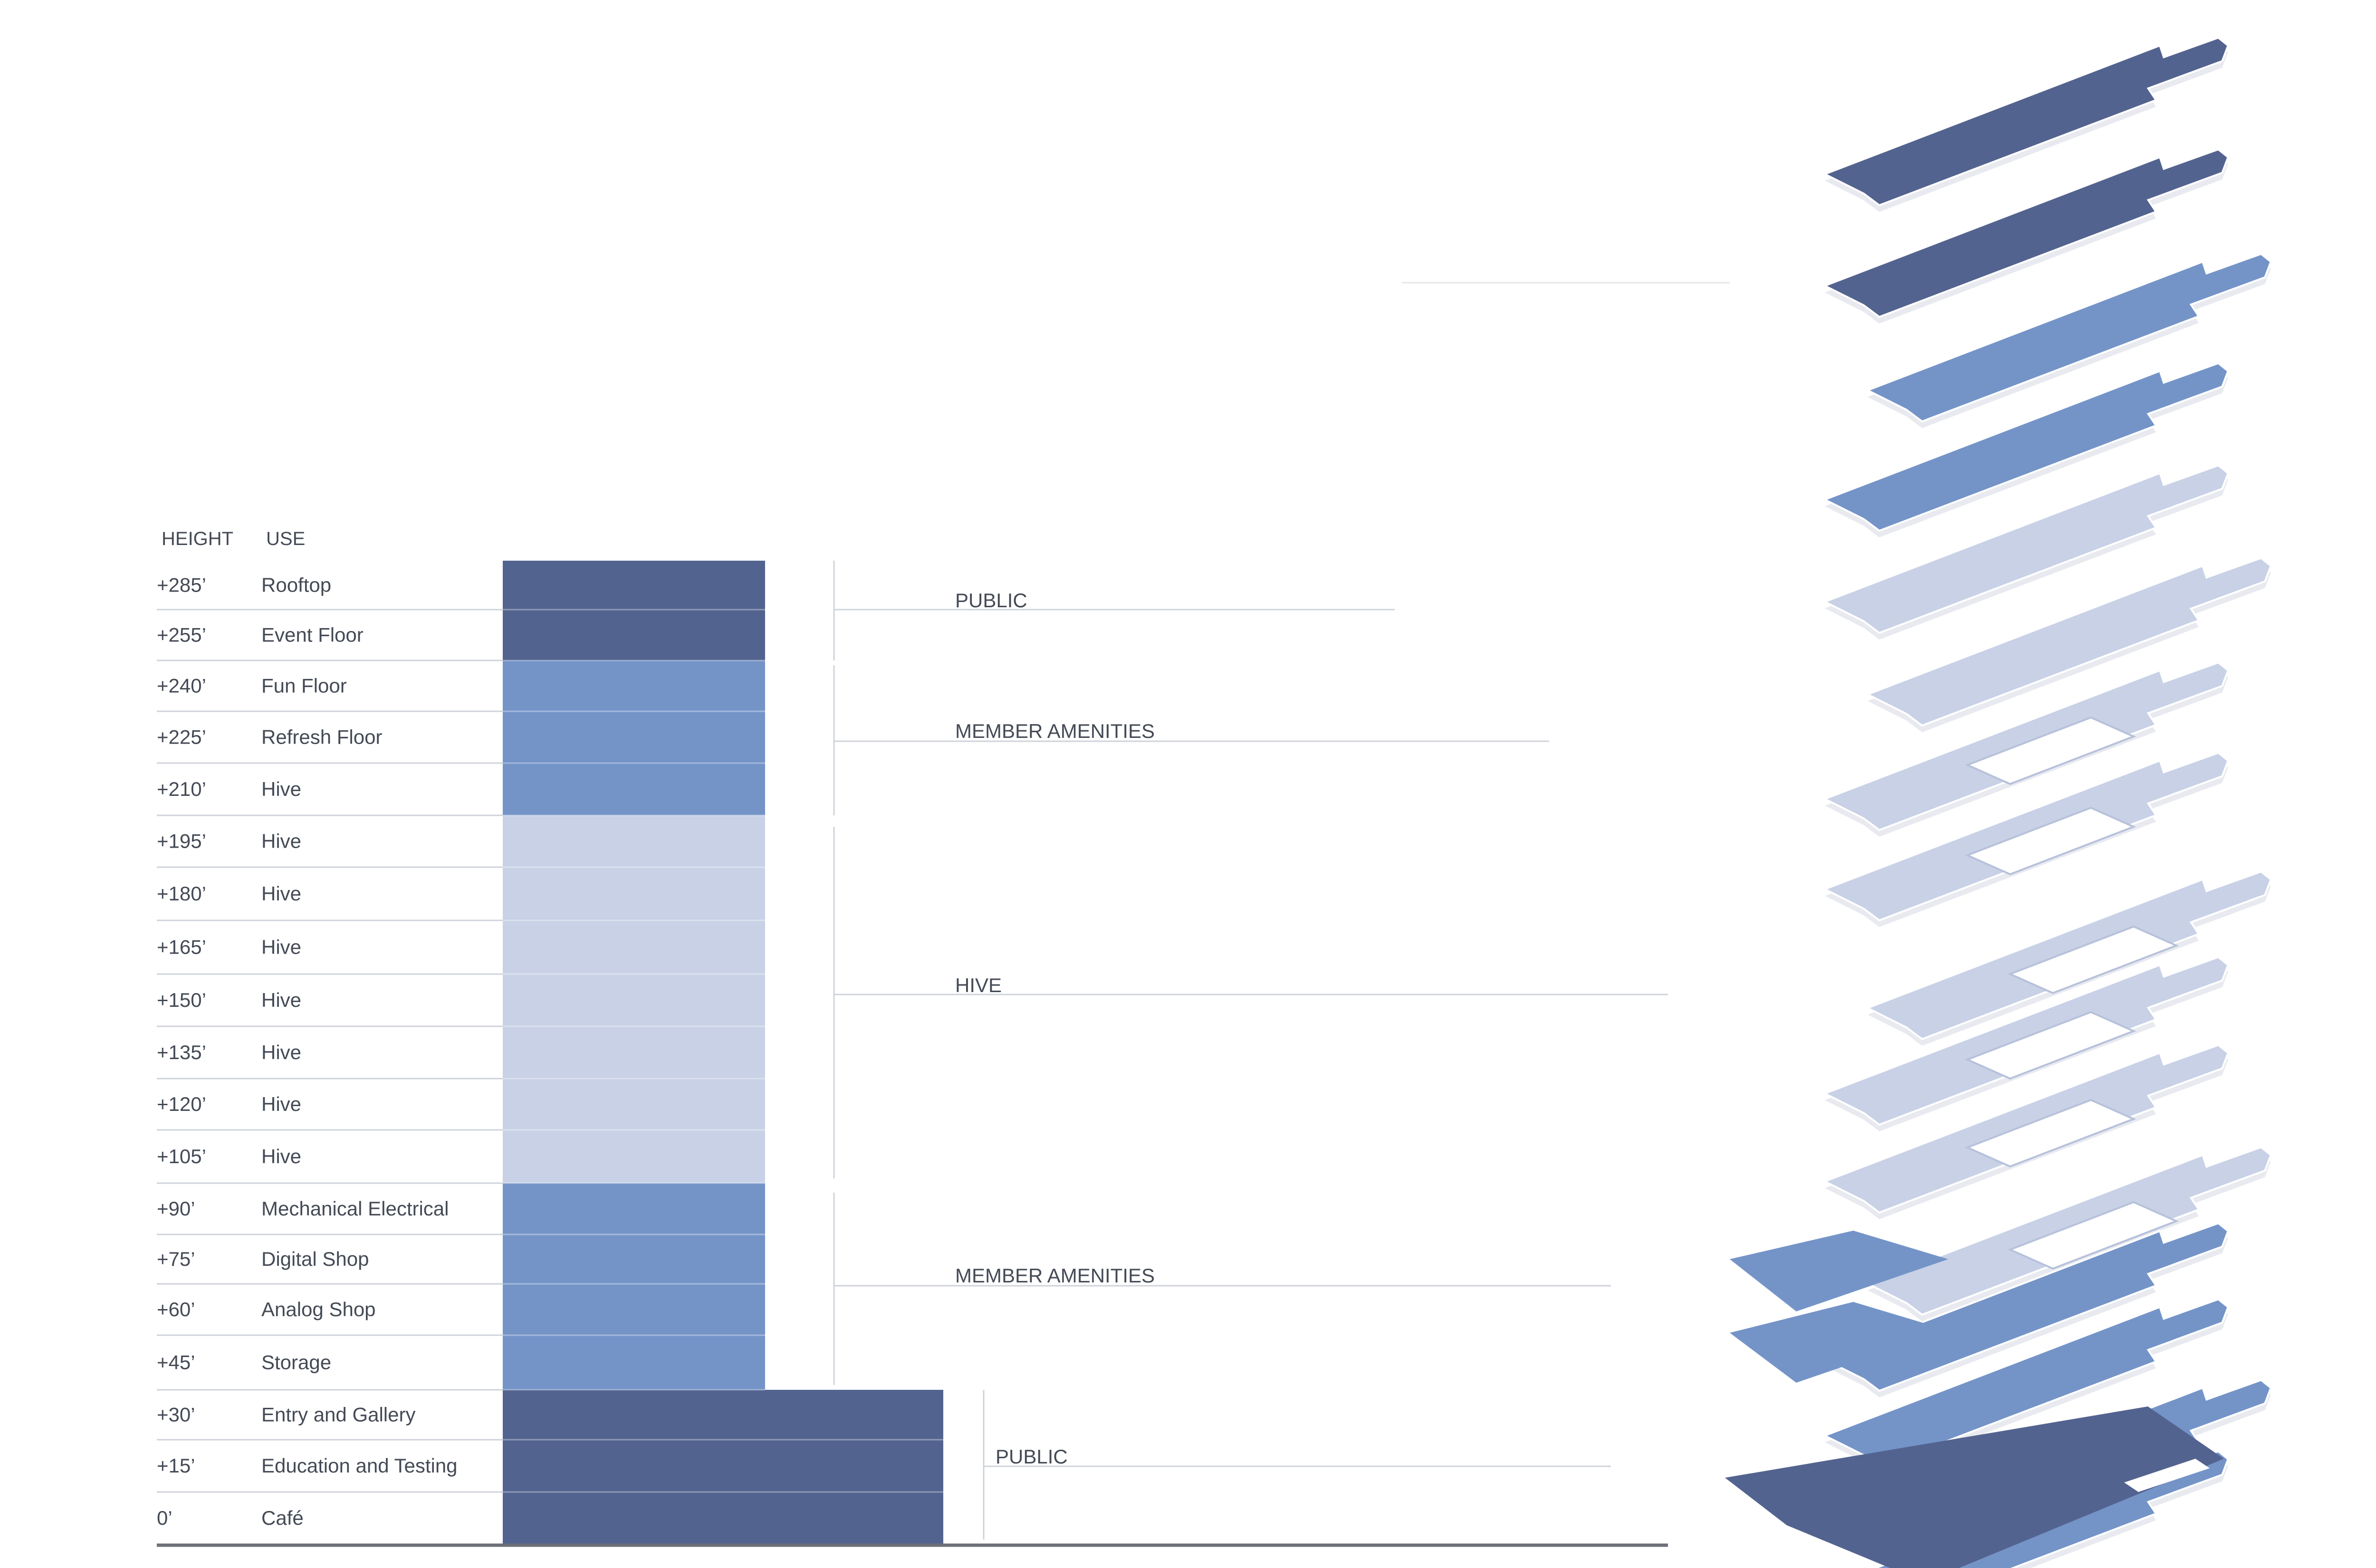 The width and height of the screenshot is (2376, 1568). I want to click on row-height: +225’, so click(181, 737).